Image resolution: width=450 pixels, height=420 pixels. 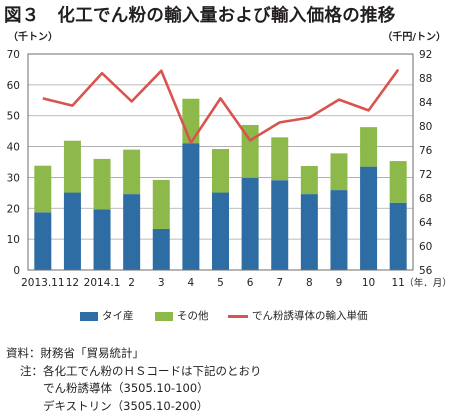 I want to click on legend-item-other: その他, so click(x=182, y=315).